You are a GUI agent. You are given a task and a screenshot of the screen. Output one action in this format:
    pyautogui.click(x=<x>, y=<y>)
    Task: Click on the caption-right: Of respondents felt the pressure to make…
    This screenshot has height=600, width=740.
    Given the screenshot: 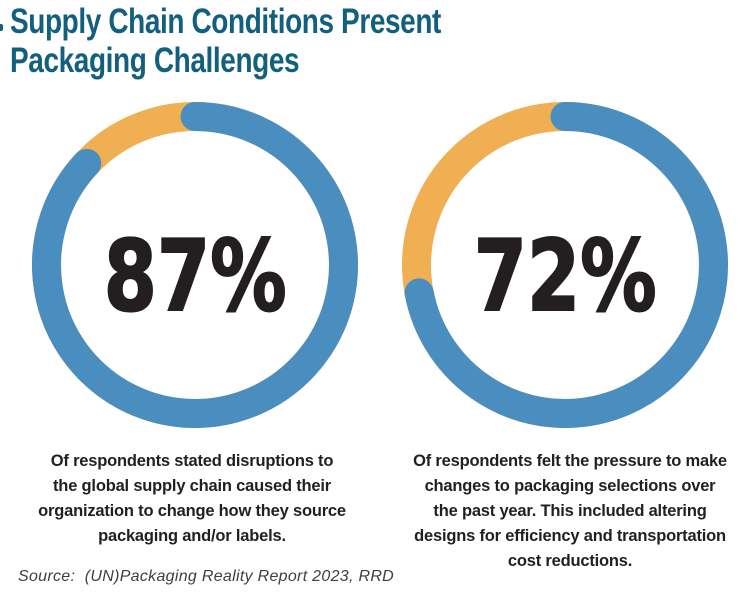 What is the action you would take?
    pyautogui.click(x=570, y=511)
    